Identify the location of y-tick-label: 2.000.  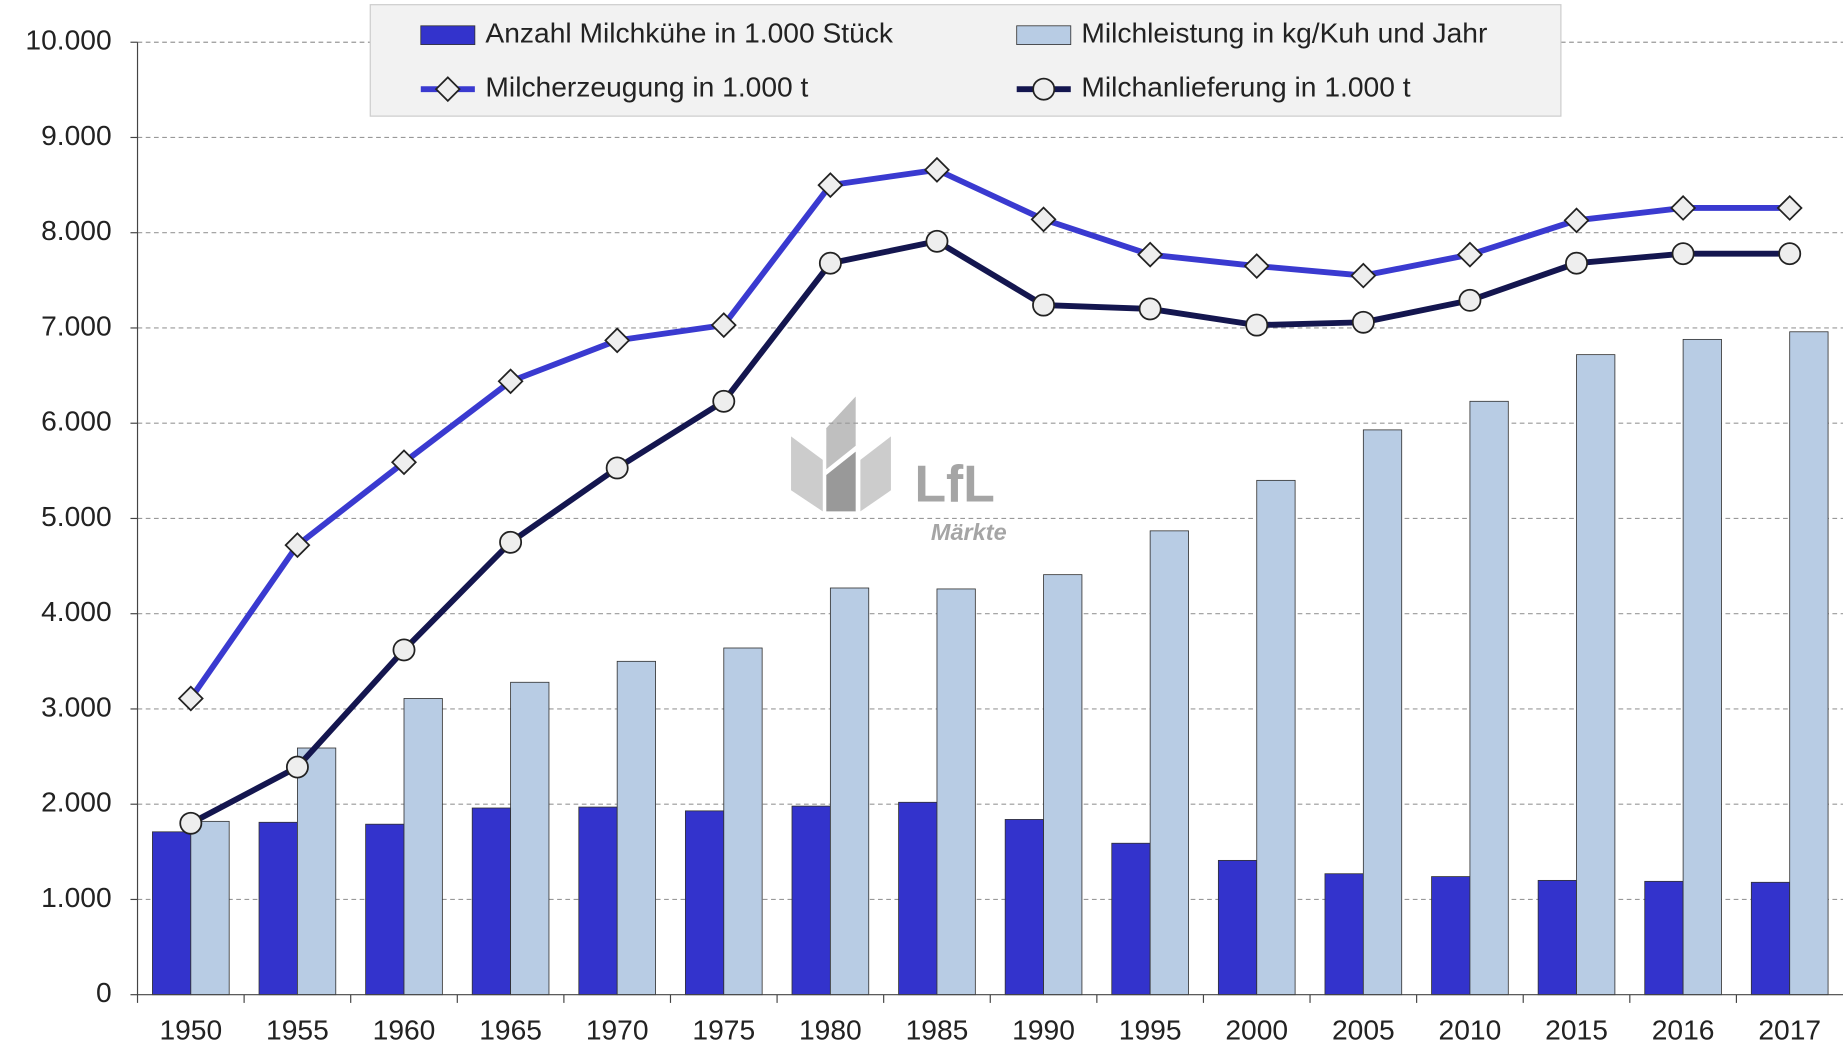
(76, 802).